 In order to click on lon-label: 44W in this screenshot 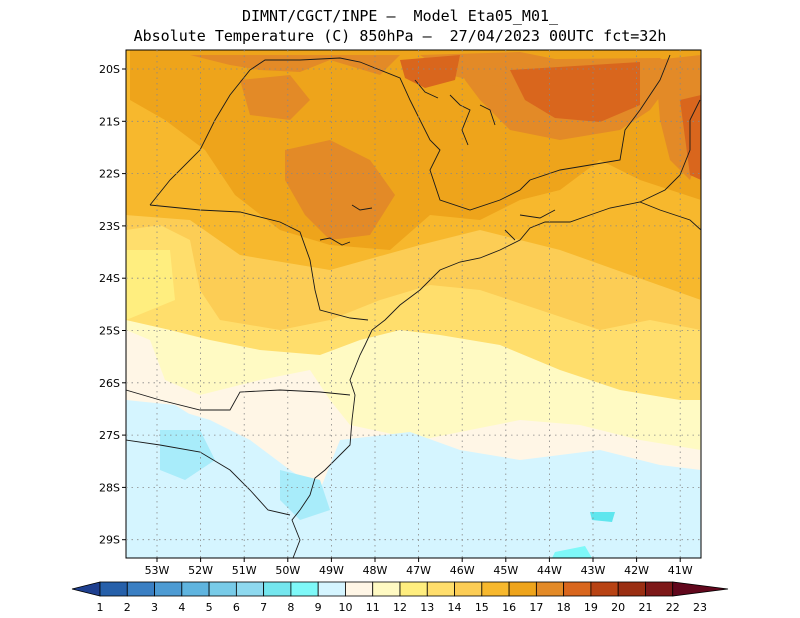, I will do `click(549, 570)`.